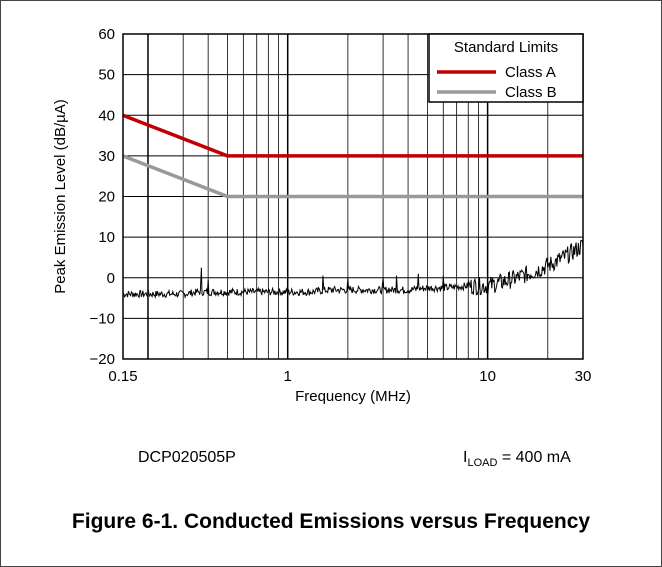 This screenshot has height=567, width=662. I want to click on y-tick-label: 20, so click(106, 197).